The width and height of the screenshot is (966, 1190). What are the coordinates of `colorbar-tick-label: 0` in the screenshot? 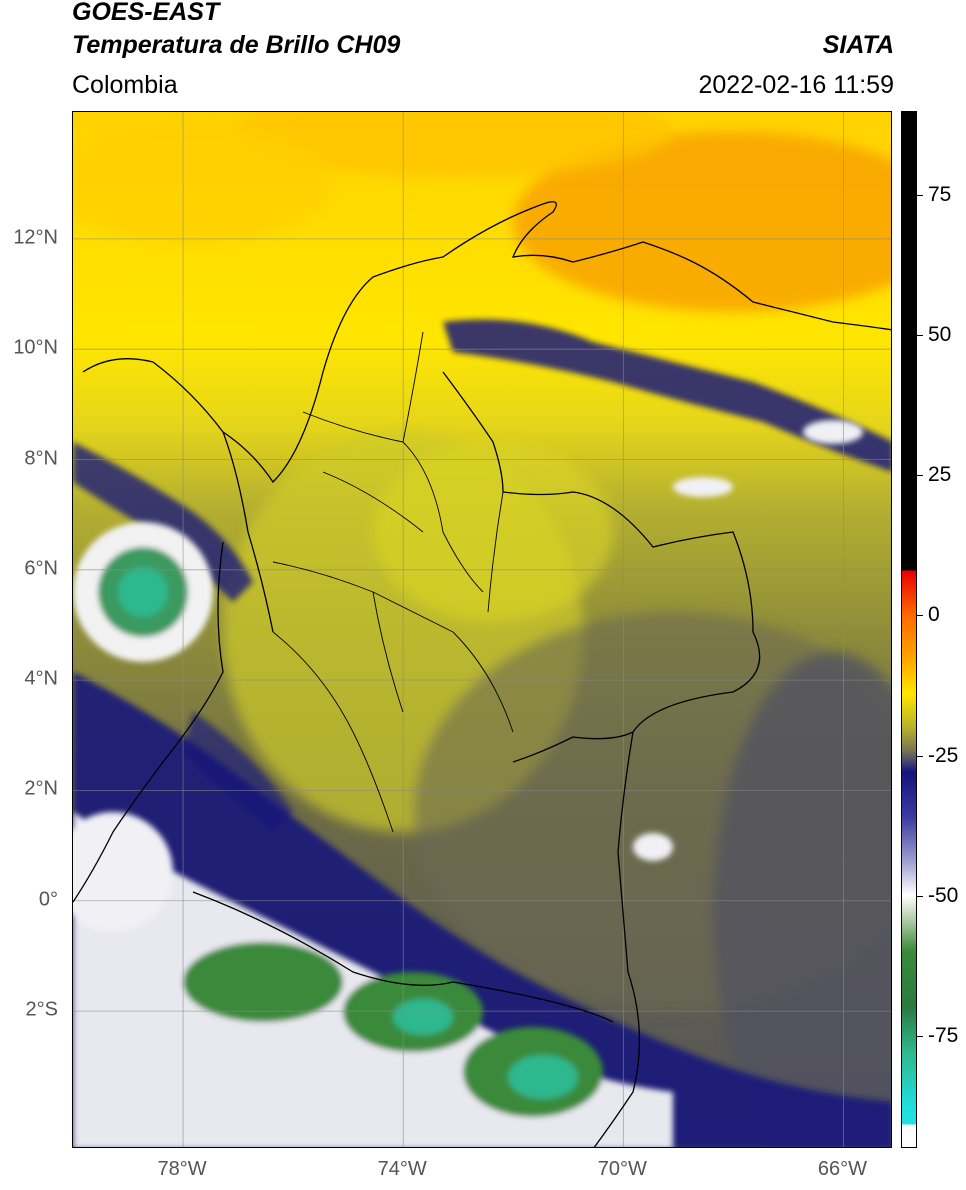 It's located at (934, 615).